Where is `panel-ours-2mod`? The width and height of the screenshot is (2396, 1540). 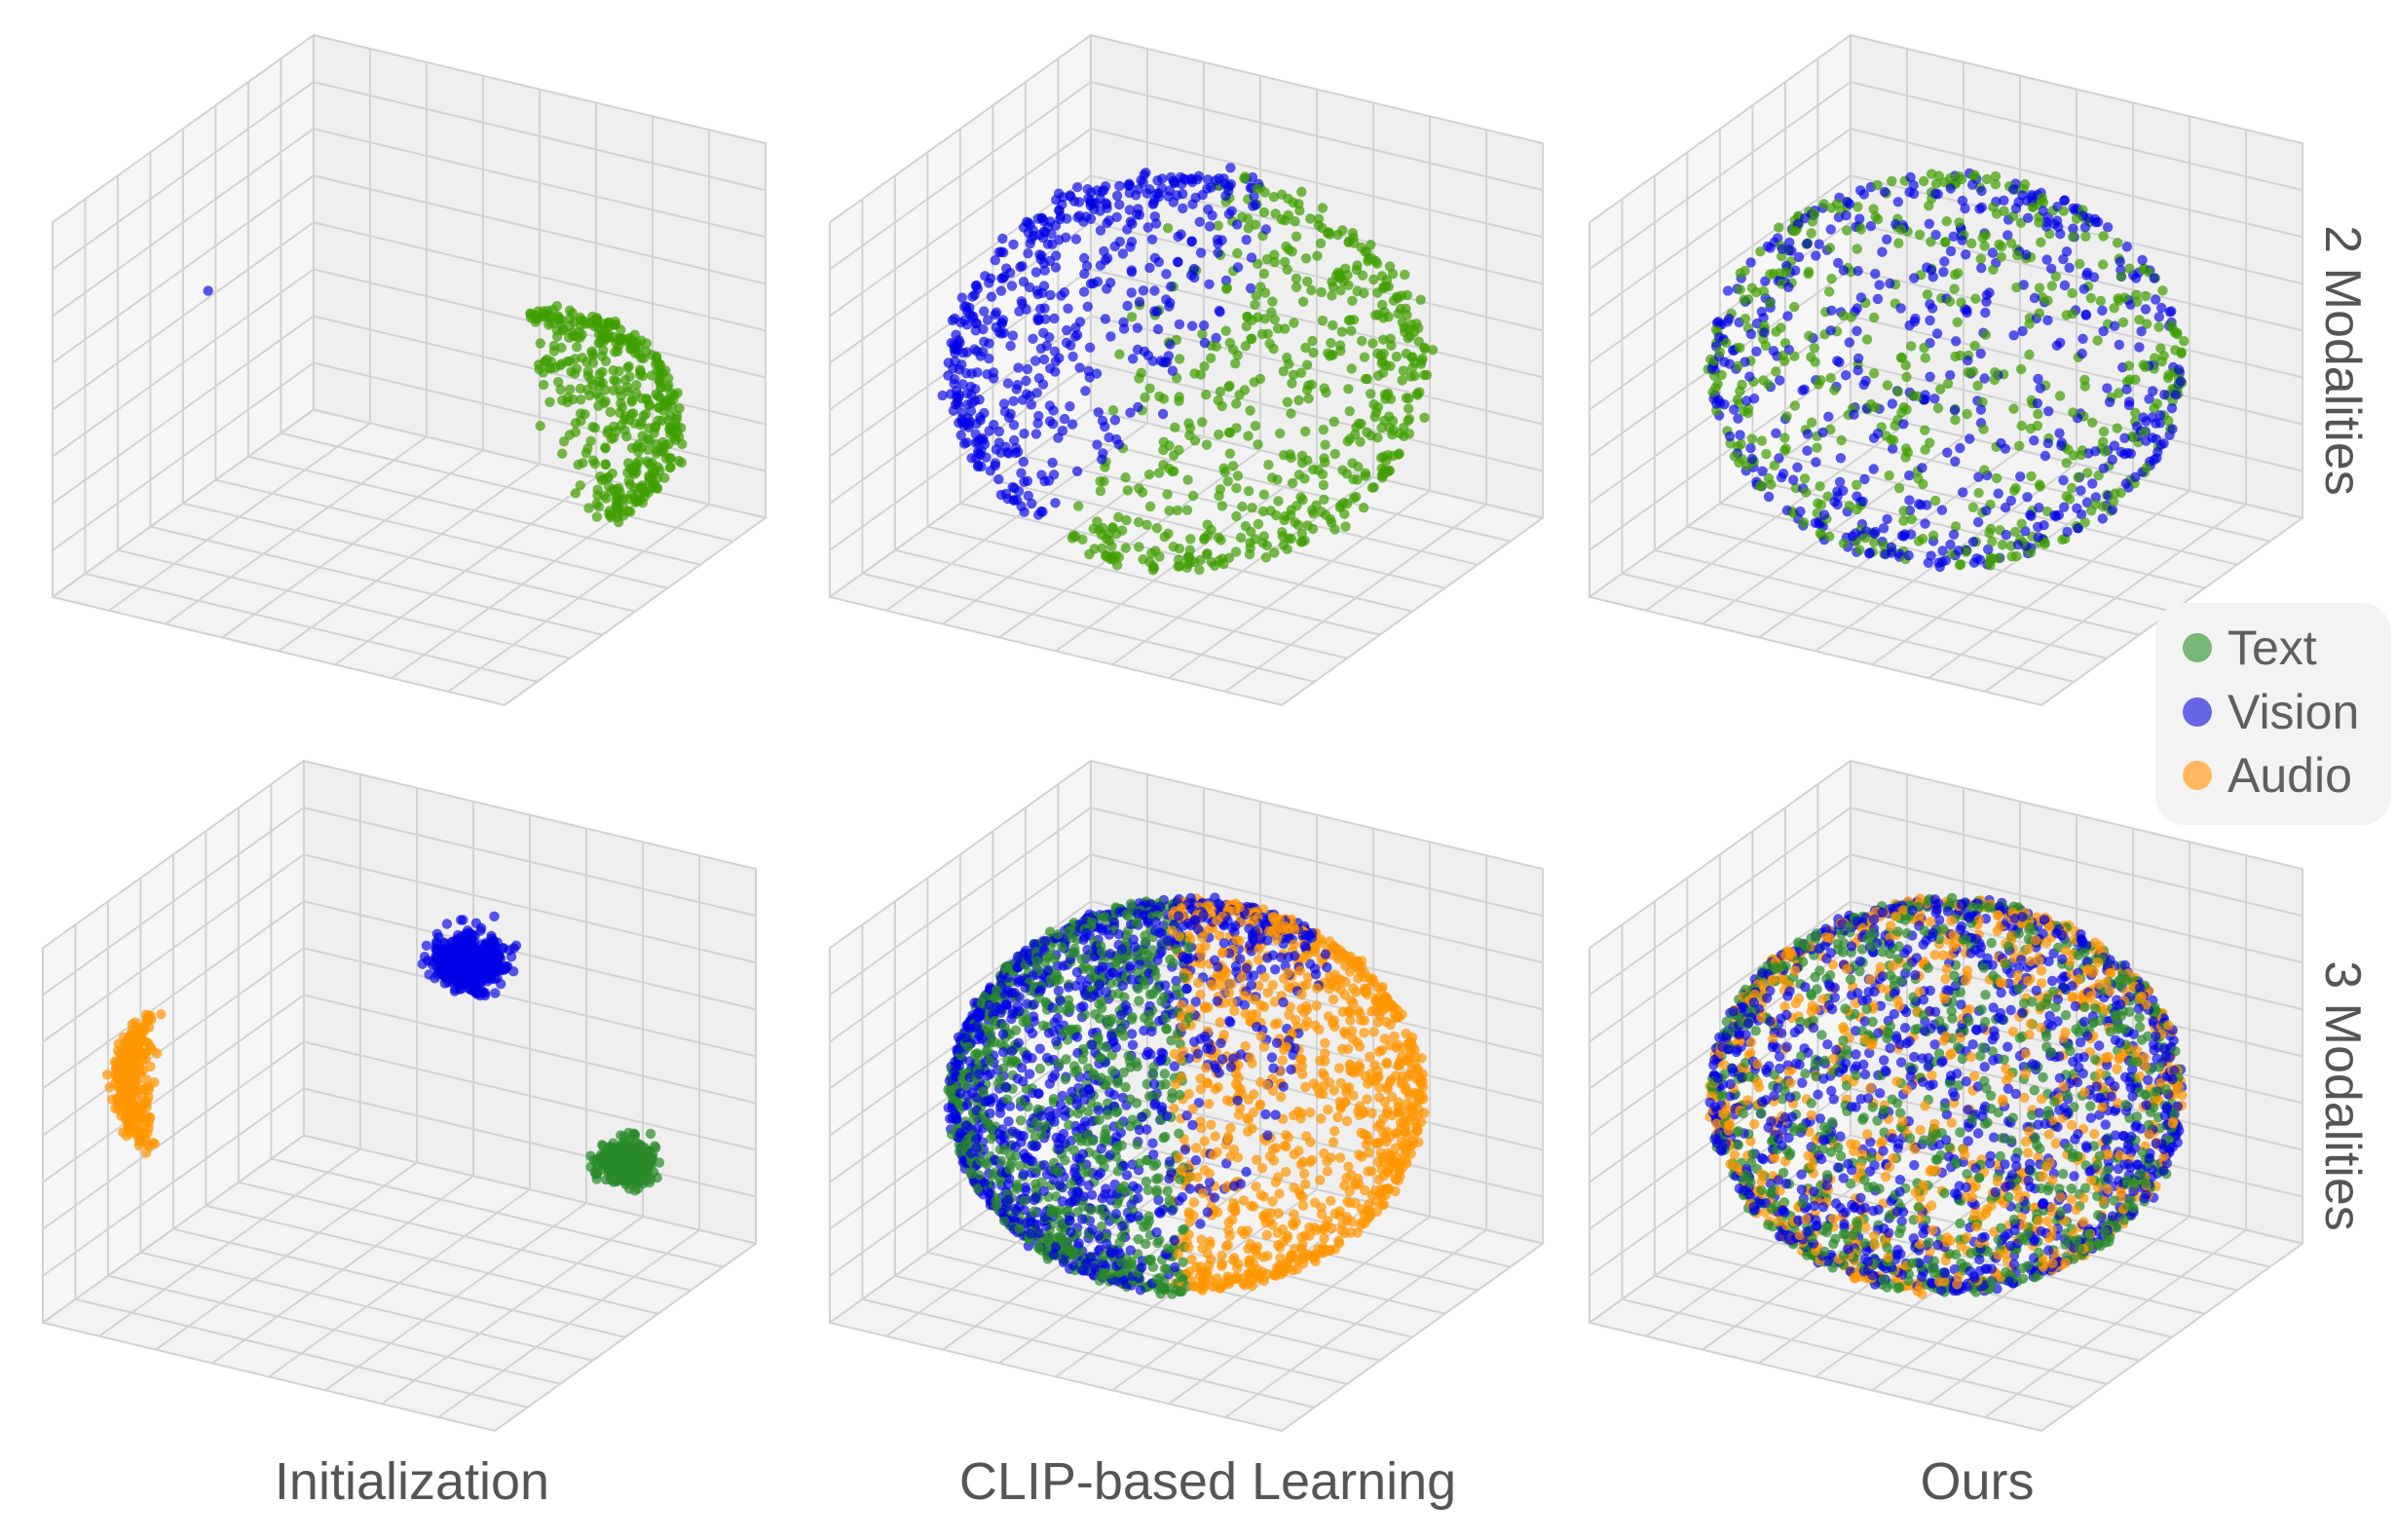
panel-ours-2mod is located at coordinates (1946, 370).